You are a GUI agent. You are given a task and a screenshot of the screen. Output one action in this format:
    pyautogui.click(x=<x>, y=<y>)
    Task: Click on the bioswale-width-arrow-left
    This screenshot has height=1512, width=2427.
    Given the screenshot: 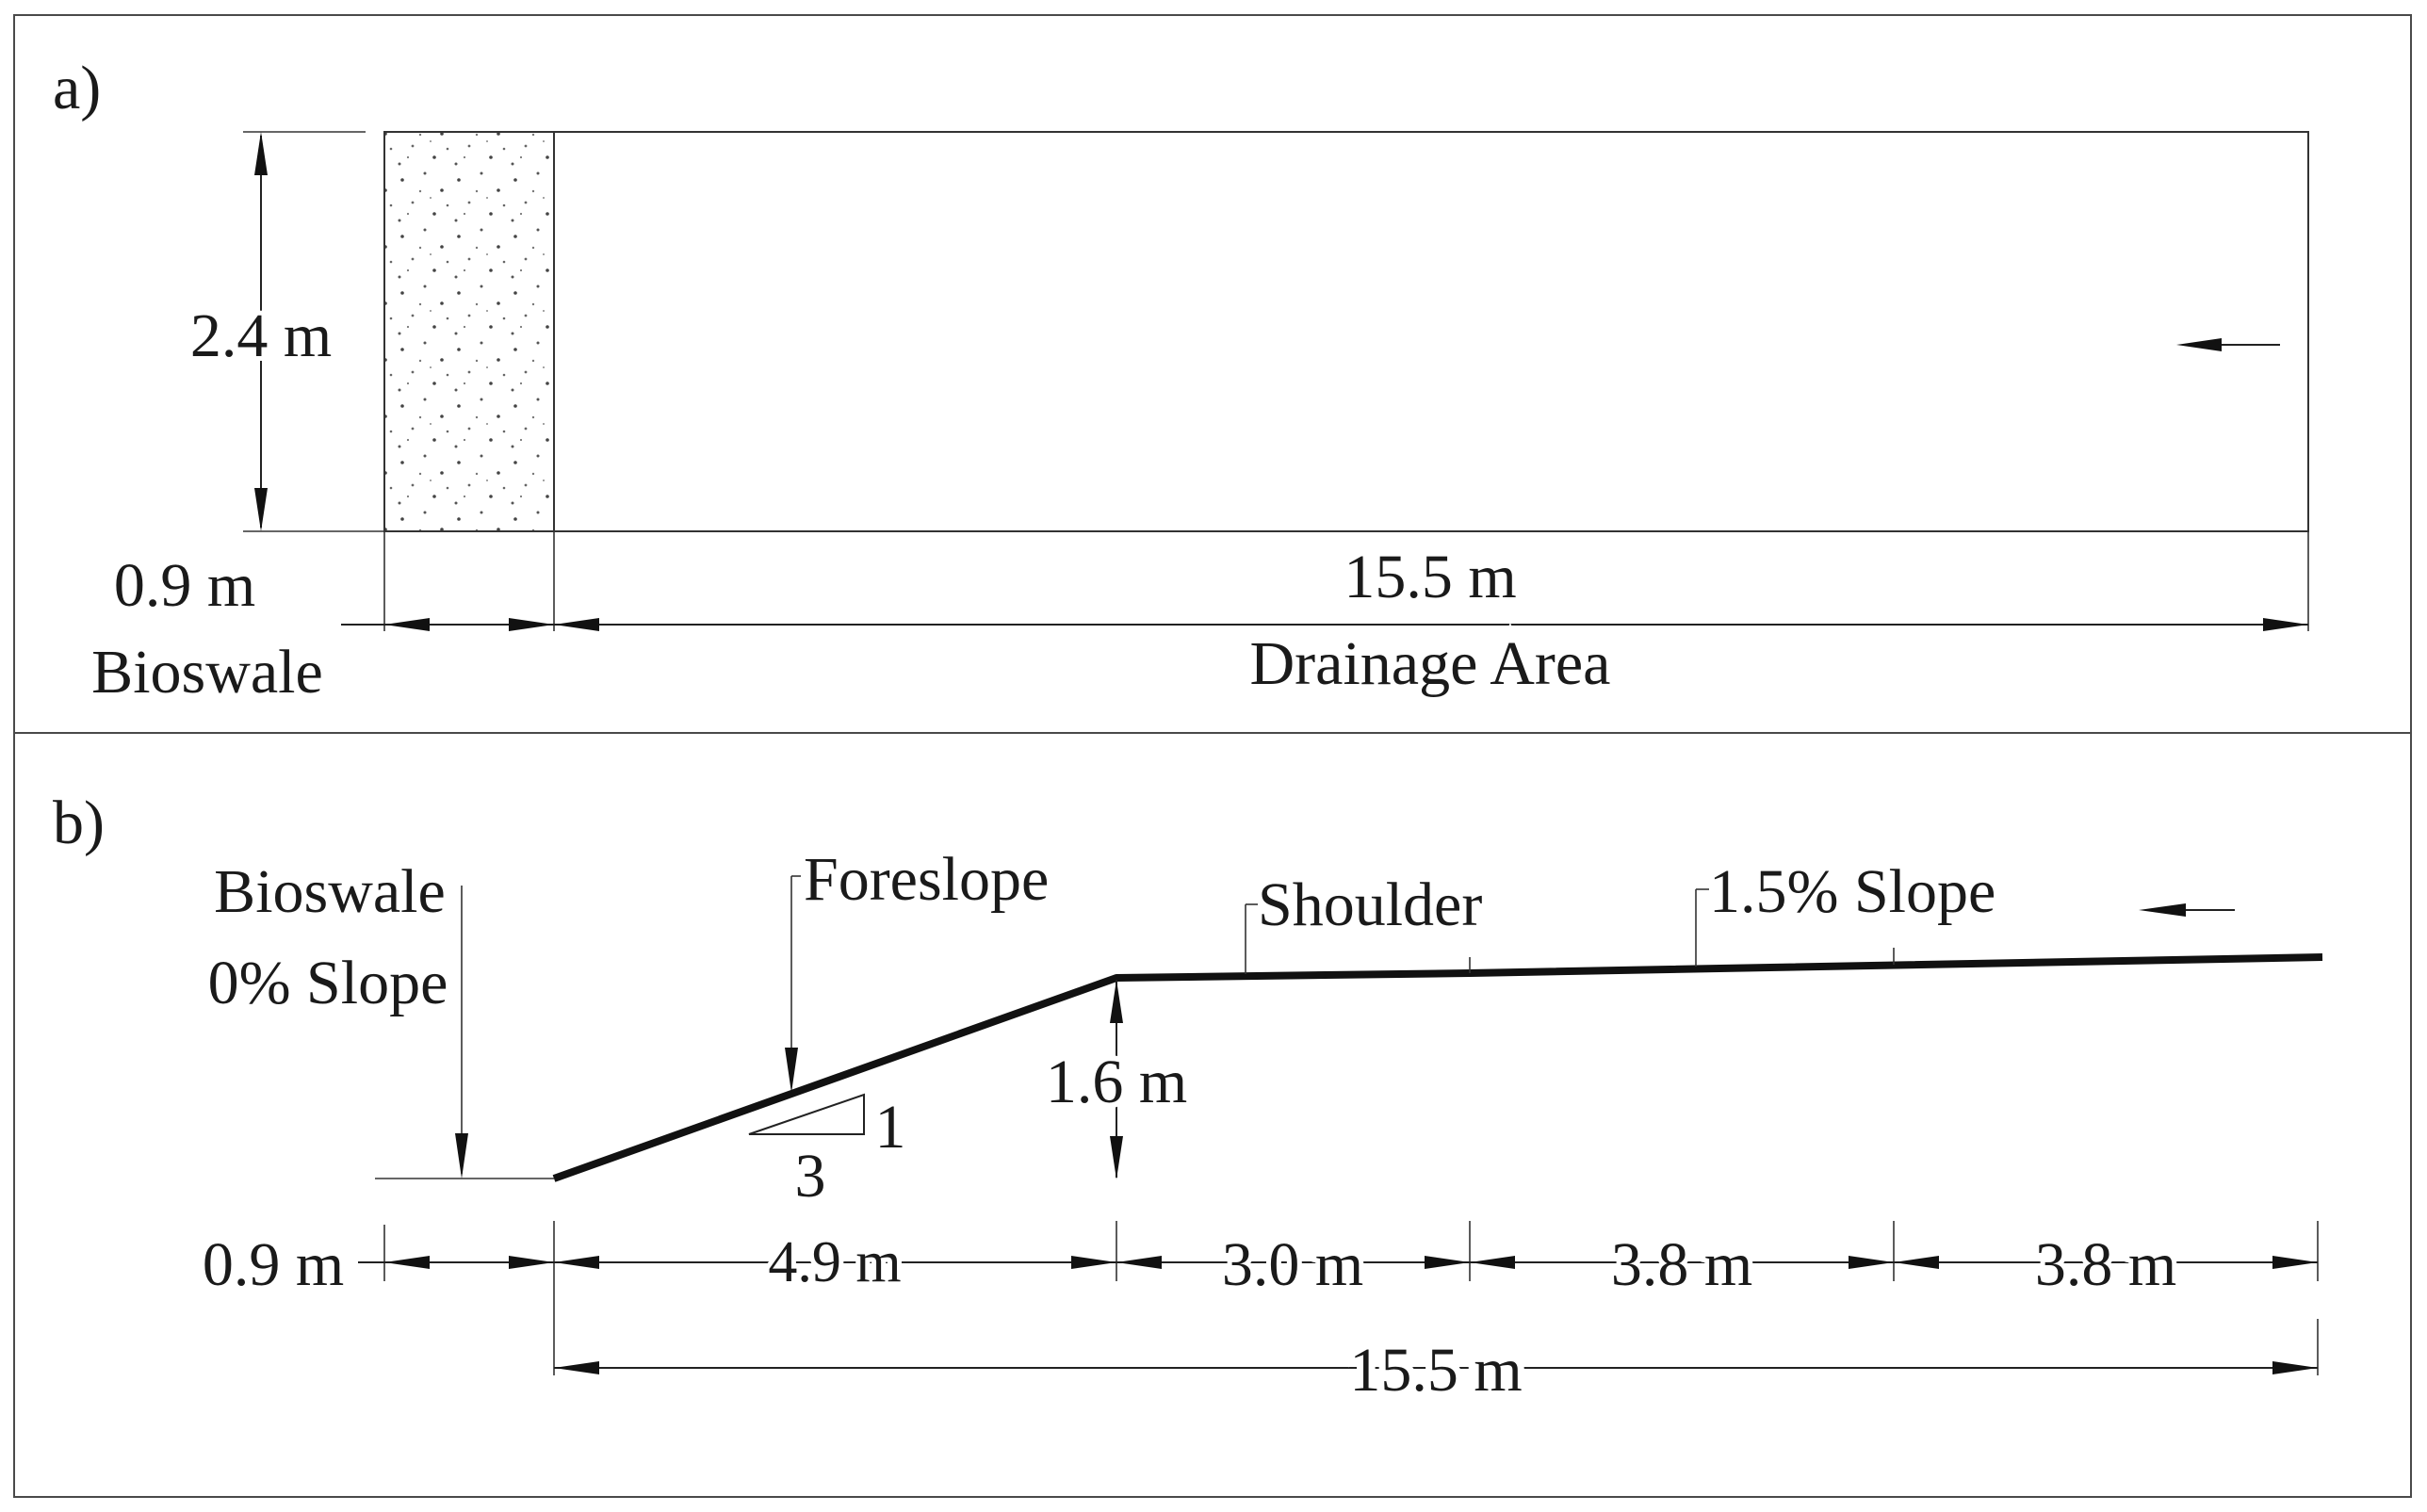 What is the action you would take?
    pyautogui.click(x=407, y=624)
    